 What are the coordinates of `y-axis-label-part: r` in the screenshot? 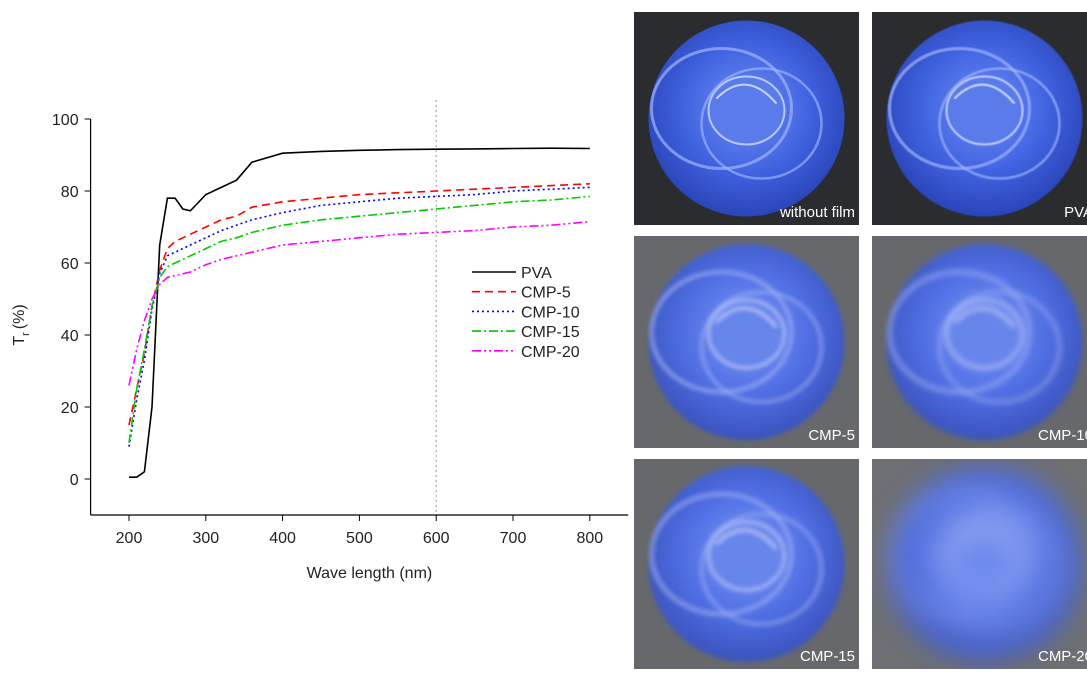 It's located at (26, 334).